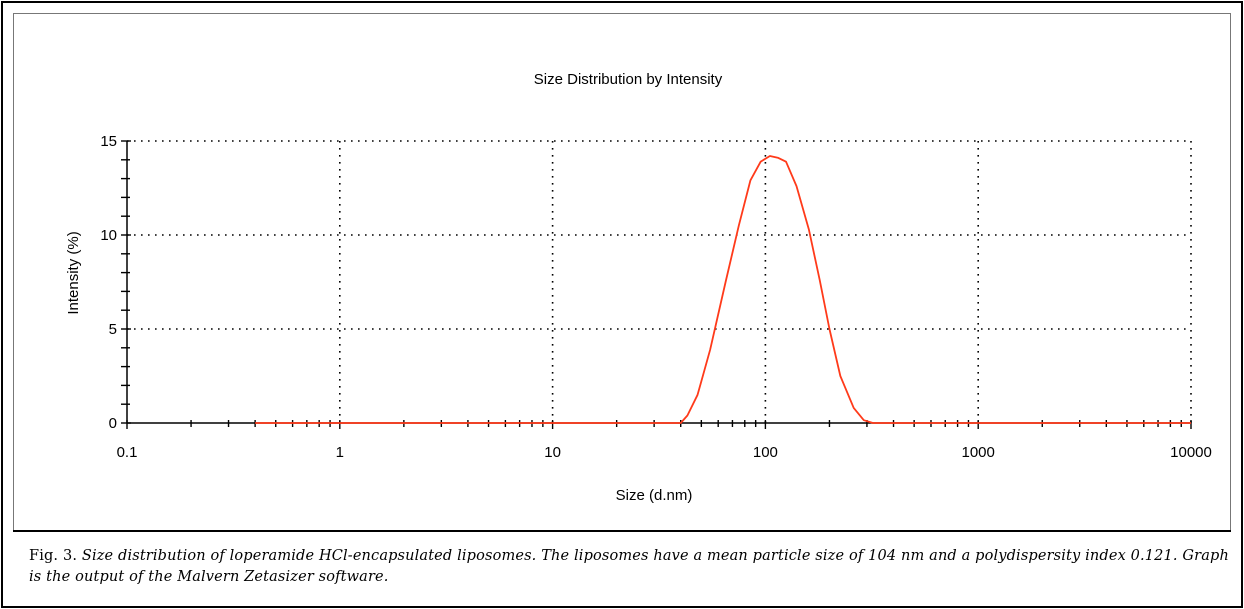  I want to click on x-tick-label: 10000, so click(1191, 452).